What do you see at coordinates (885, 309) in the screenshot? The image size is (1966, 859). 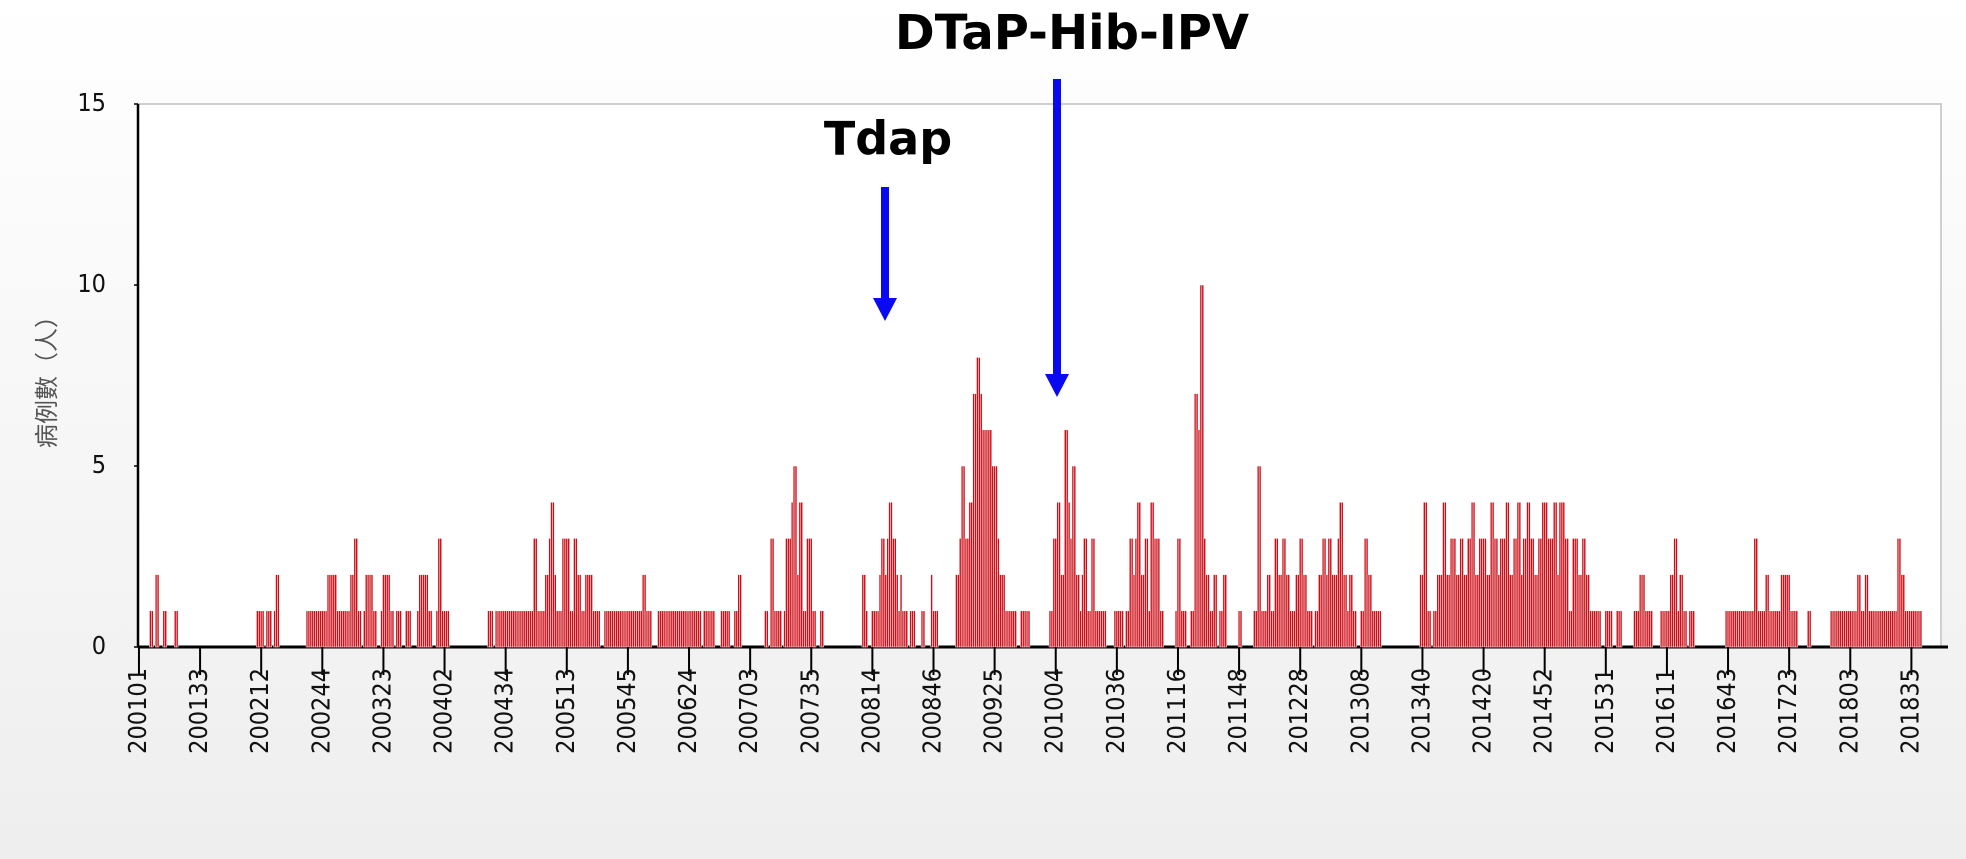 I see `arrow-head` at bounding box center [885, 309].